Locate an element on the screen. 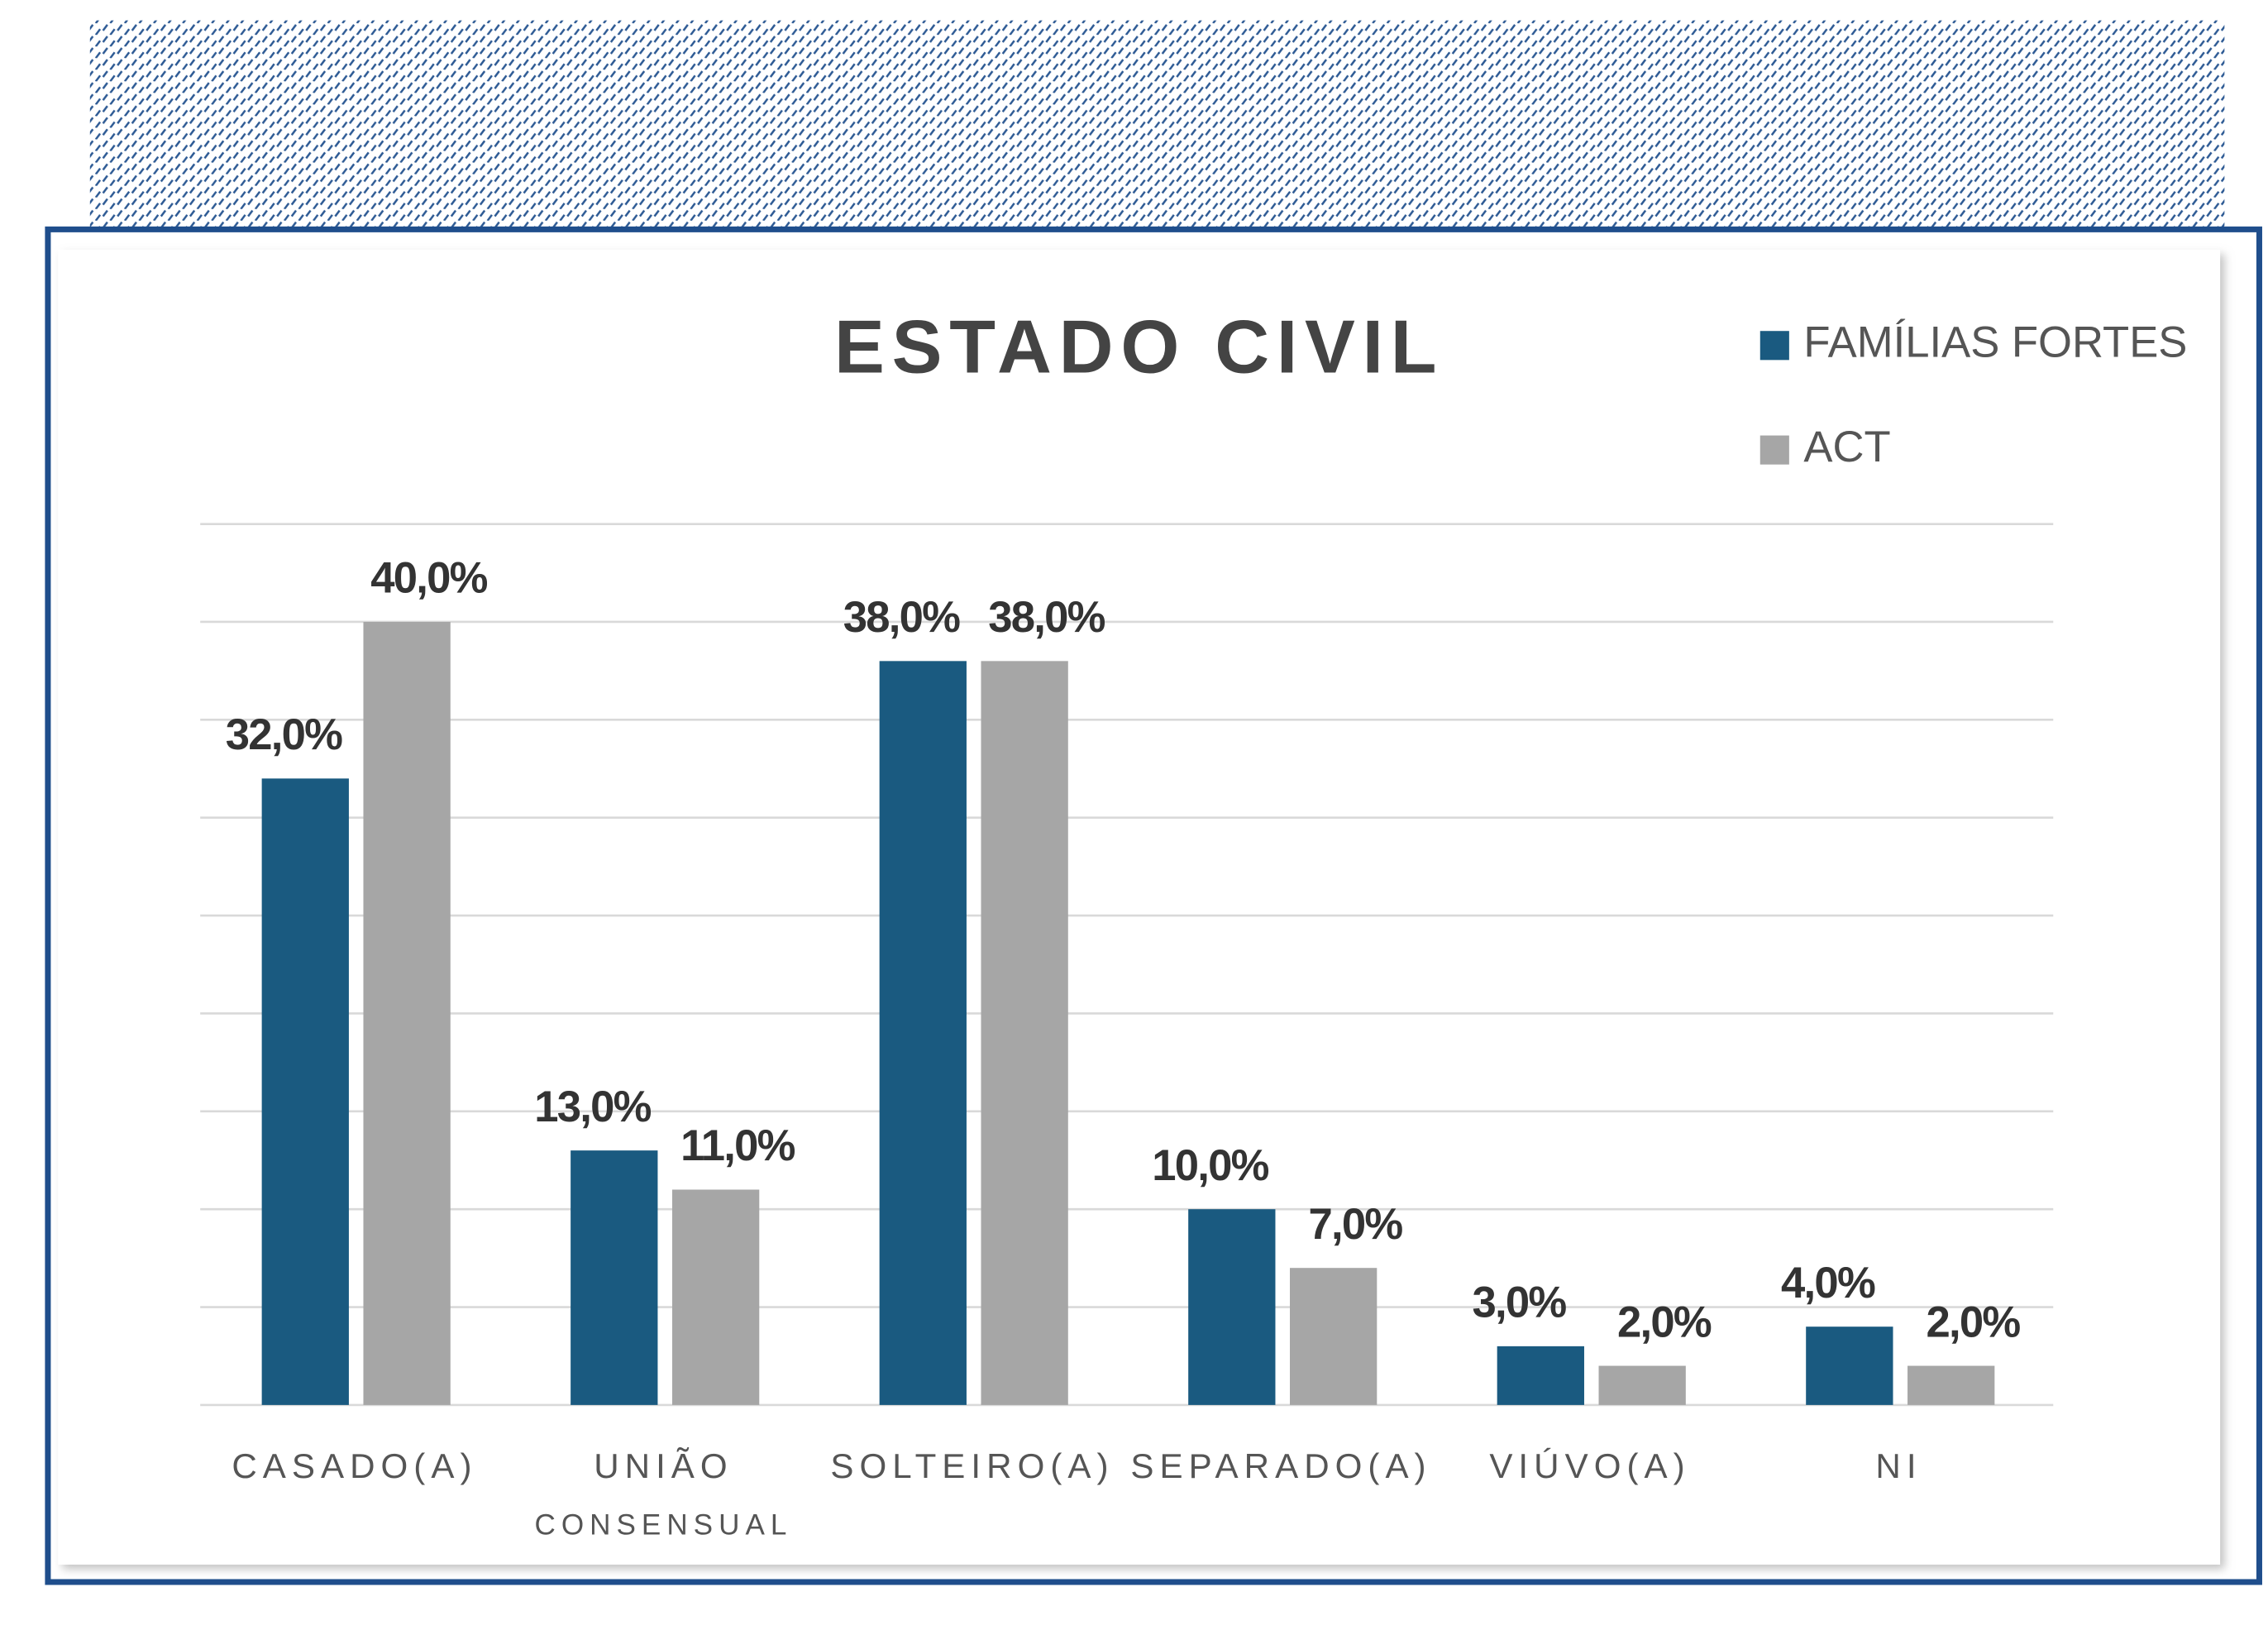  data-label: 13,0% is located at coordinates (592, 1107).